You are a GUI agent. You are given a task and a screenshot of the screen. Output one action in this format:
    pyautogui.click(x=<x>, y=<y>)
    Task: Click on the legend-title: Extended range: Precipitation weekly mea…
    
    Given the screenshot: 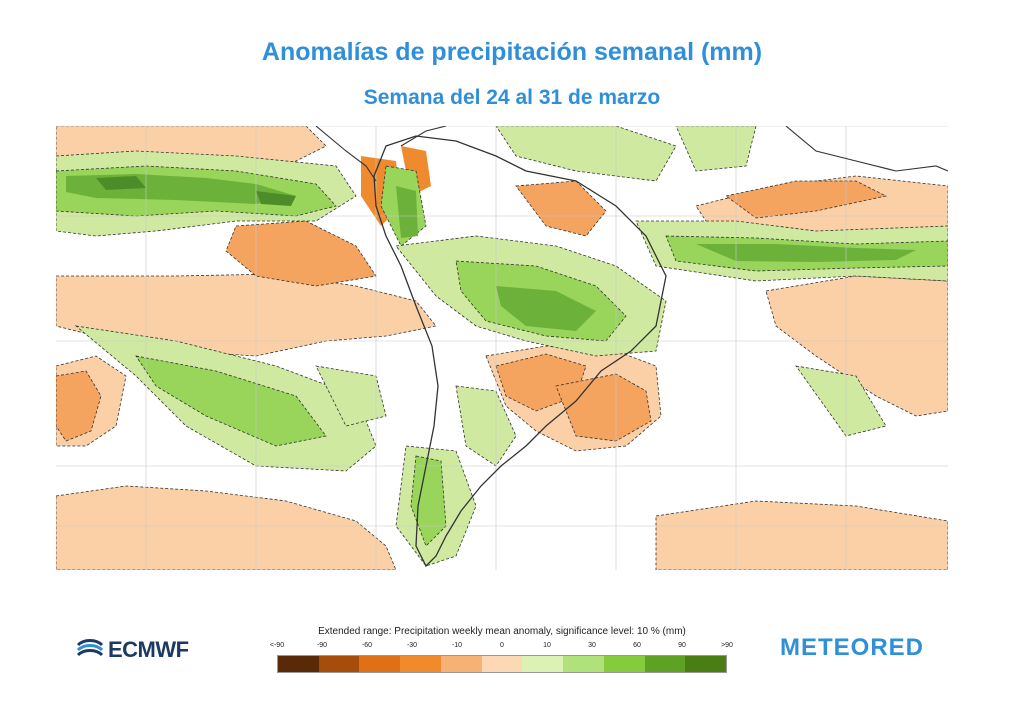 What is the action you would take?
    pyautogui.click(x=502, y=631)
    